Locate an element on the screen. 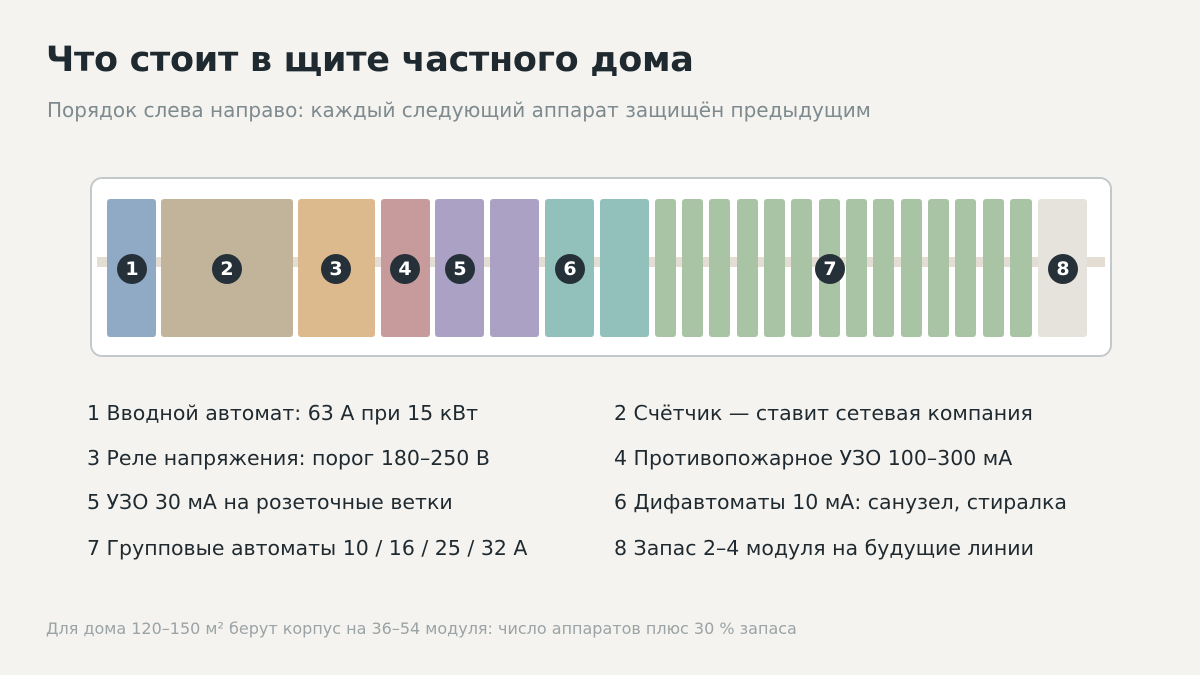 This screenshot has width=1200, height=675. legend-item-7: 7 Групповые автоматы 10 / 16 / 25 / 32 А is located at coordinates (307, 548).